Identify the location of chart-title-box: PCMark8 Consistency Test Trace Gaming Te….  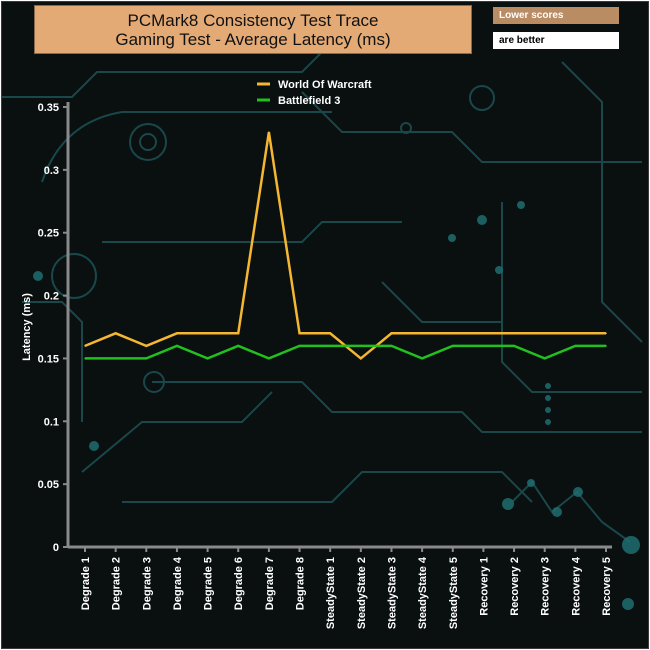
(253, 29).